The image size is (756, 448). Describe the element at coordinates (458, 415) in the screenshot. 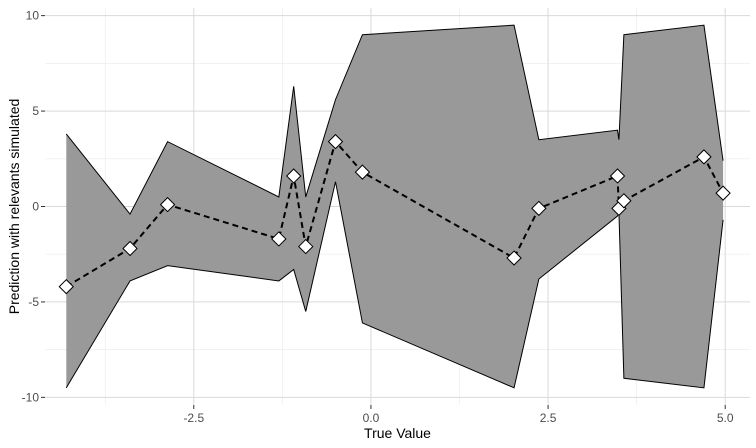

I see `x-axis-ticks: -2.5 0.0 2.5 5.0` at that location.